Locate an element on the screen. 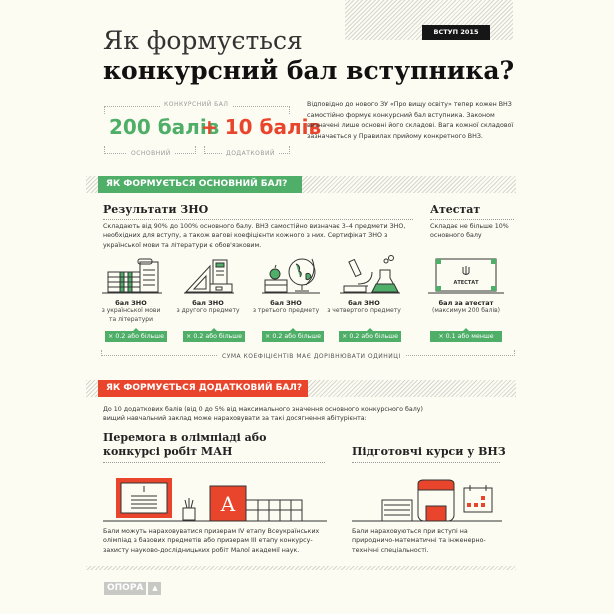 The height and width of the screenshot is (614, 614). apple-globe-icon is located at coordinates (291, 276).